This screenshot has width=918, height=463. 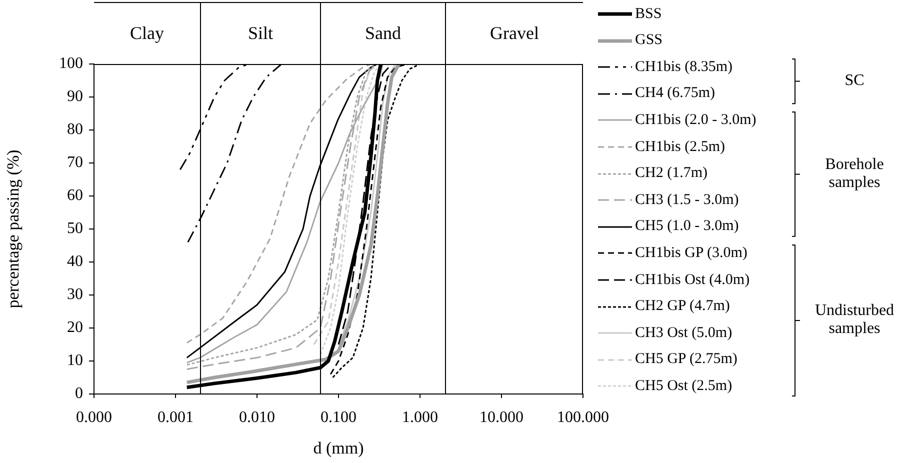 What do you see at coordinates (683, 333) in the screenshot?
I see `legend-label: CH3 Ost (5.0m)` at bounding box center [683, 333].